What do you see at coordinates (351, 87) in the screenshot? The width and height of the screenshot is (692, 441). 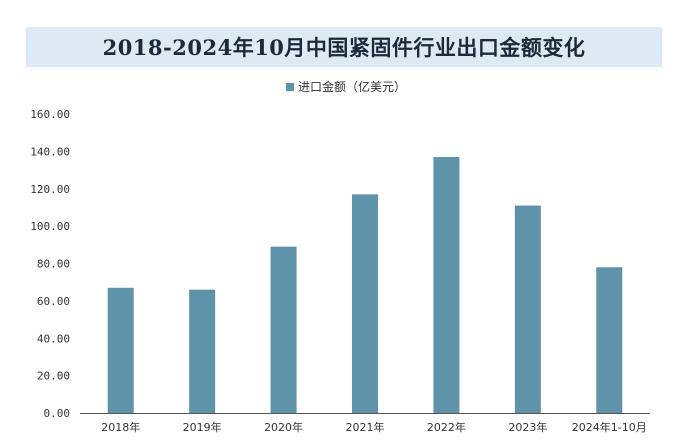 I see `legend-label: 进口金额（亿美元）` at bounding box center [351, 87].